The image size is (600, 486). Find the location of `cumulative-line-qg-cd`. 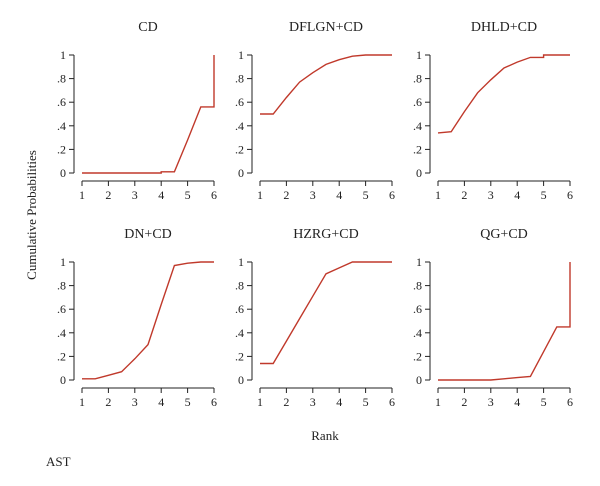

cumulative-line-qg-cd is located at coordinates (504, 321).